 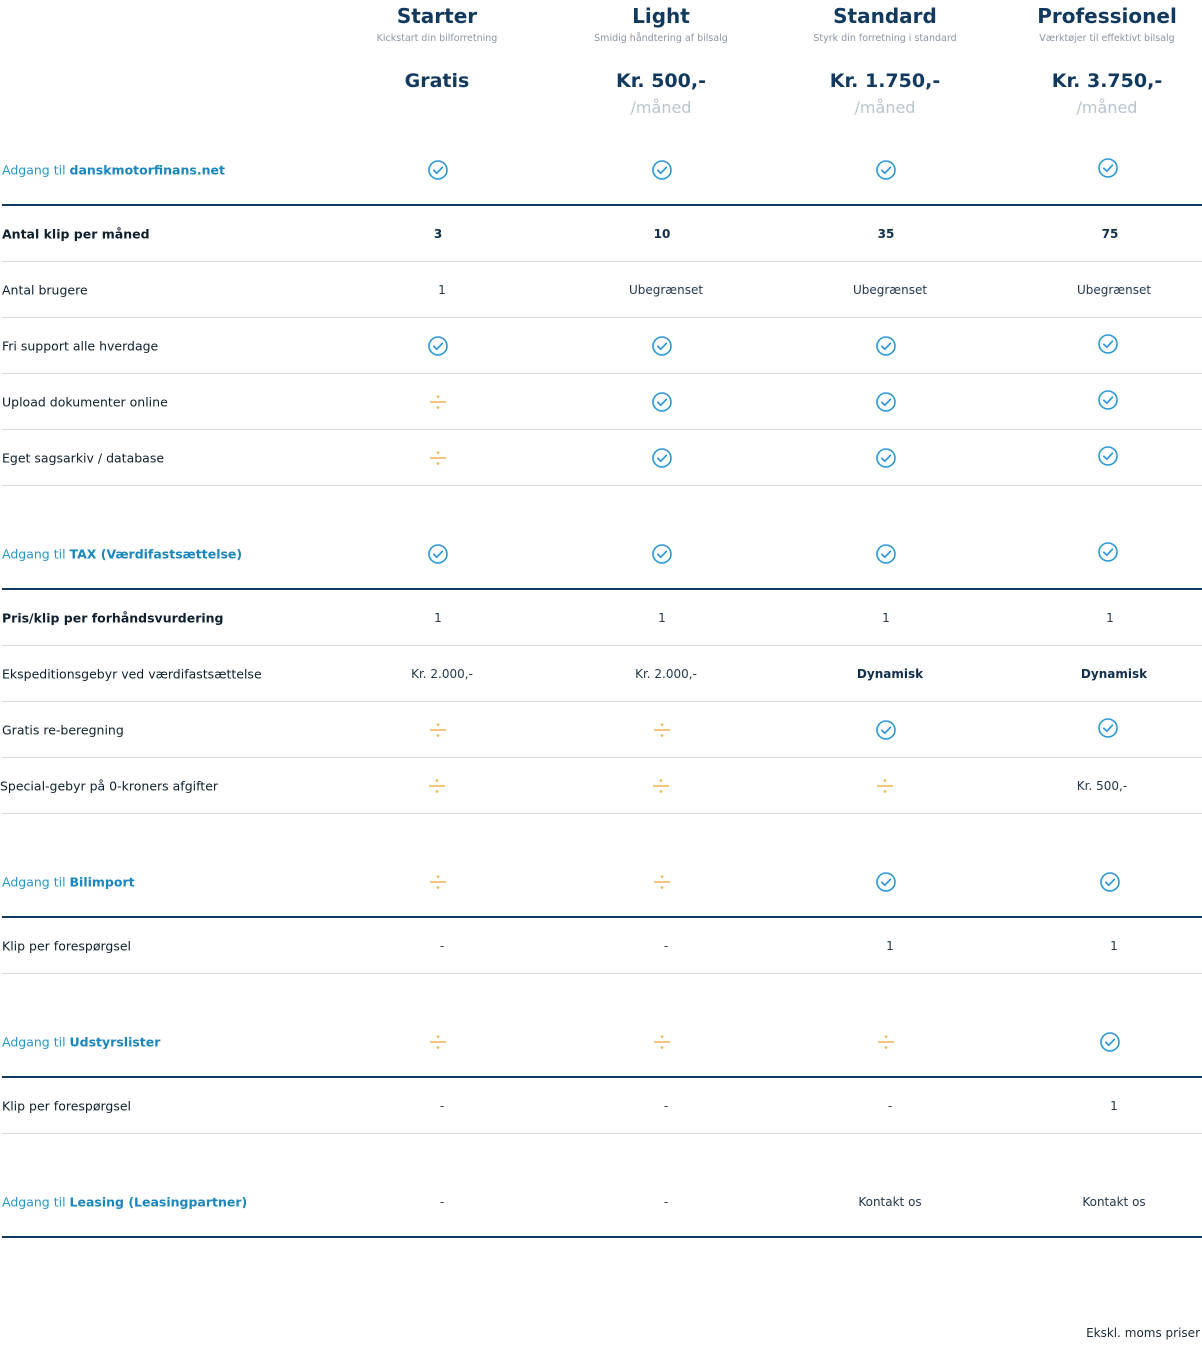 What do you see at coordinates (113, 618) in the screenshot?
I see `row-label: Pris/klip per forhåndsvurdering` at bounding box center [113, 618].